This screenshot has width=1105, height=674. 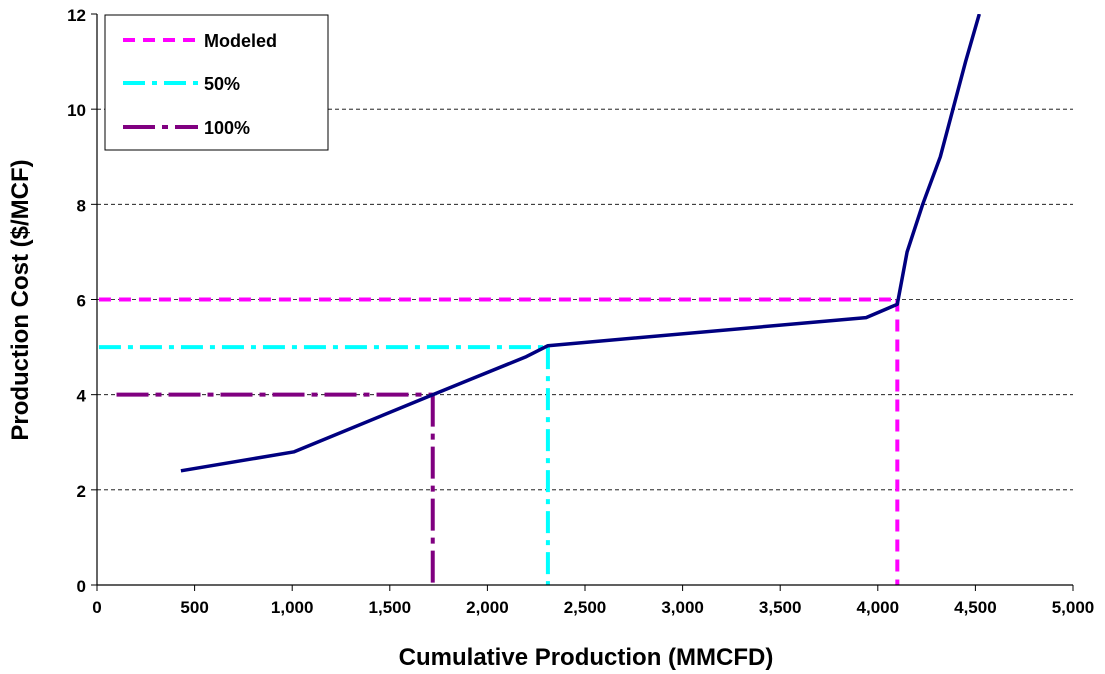 What do you see at coordinates (81, 205) in the screenshot?
I see `y-tick-label: 8` at bounding box center [81, 205].